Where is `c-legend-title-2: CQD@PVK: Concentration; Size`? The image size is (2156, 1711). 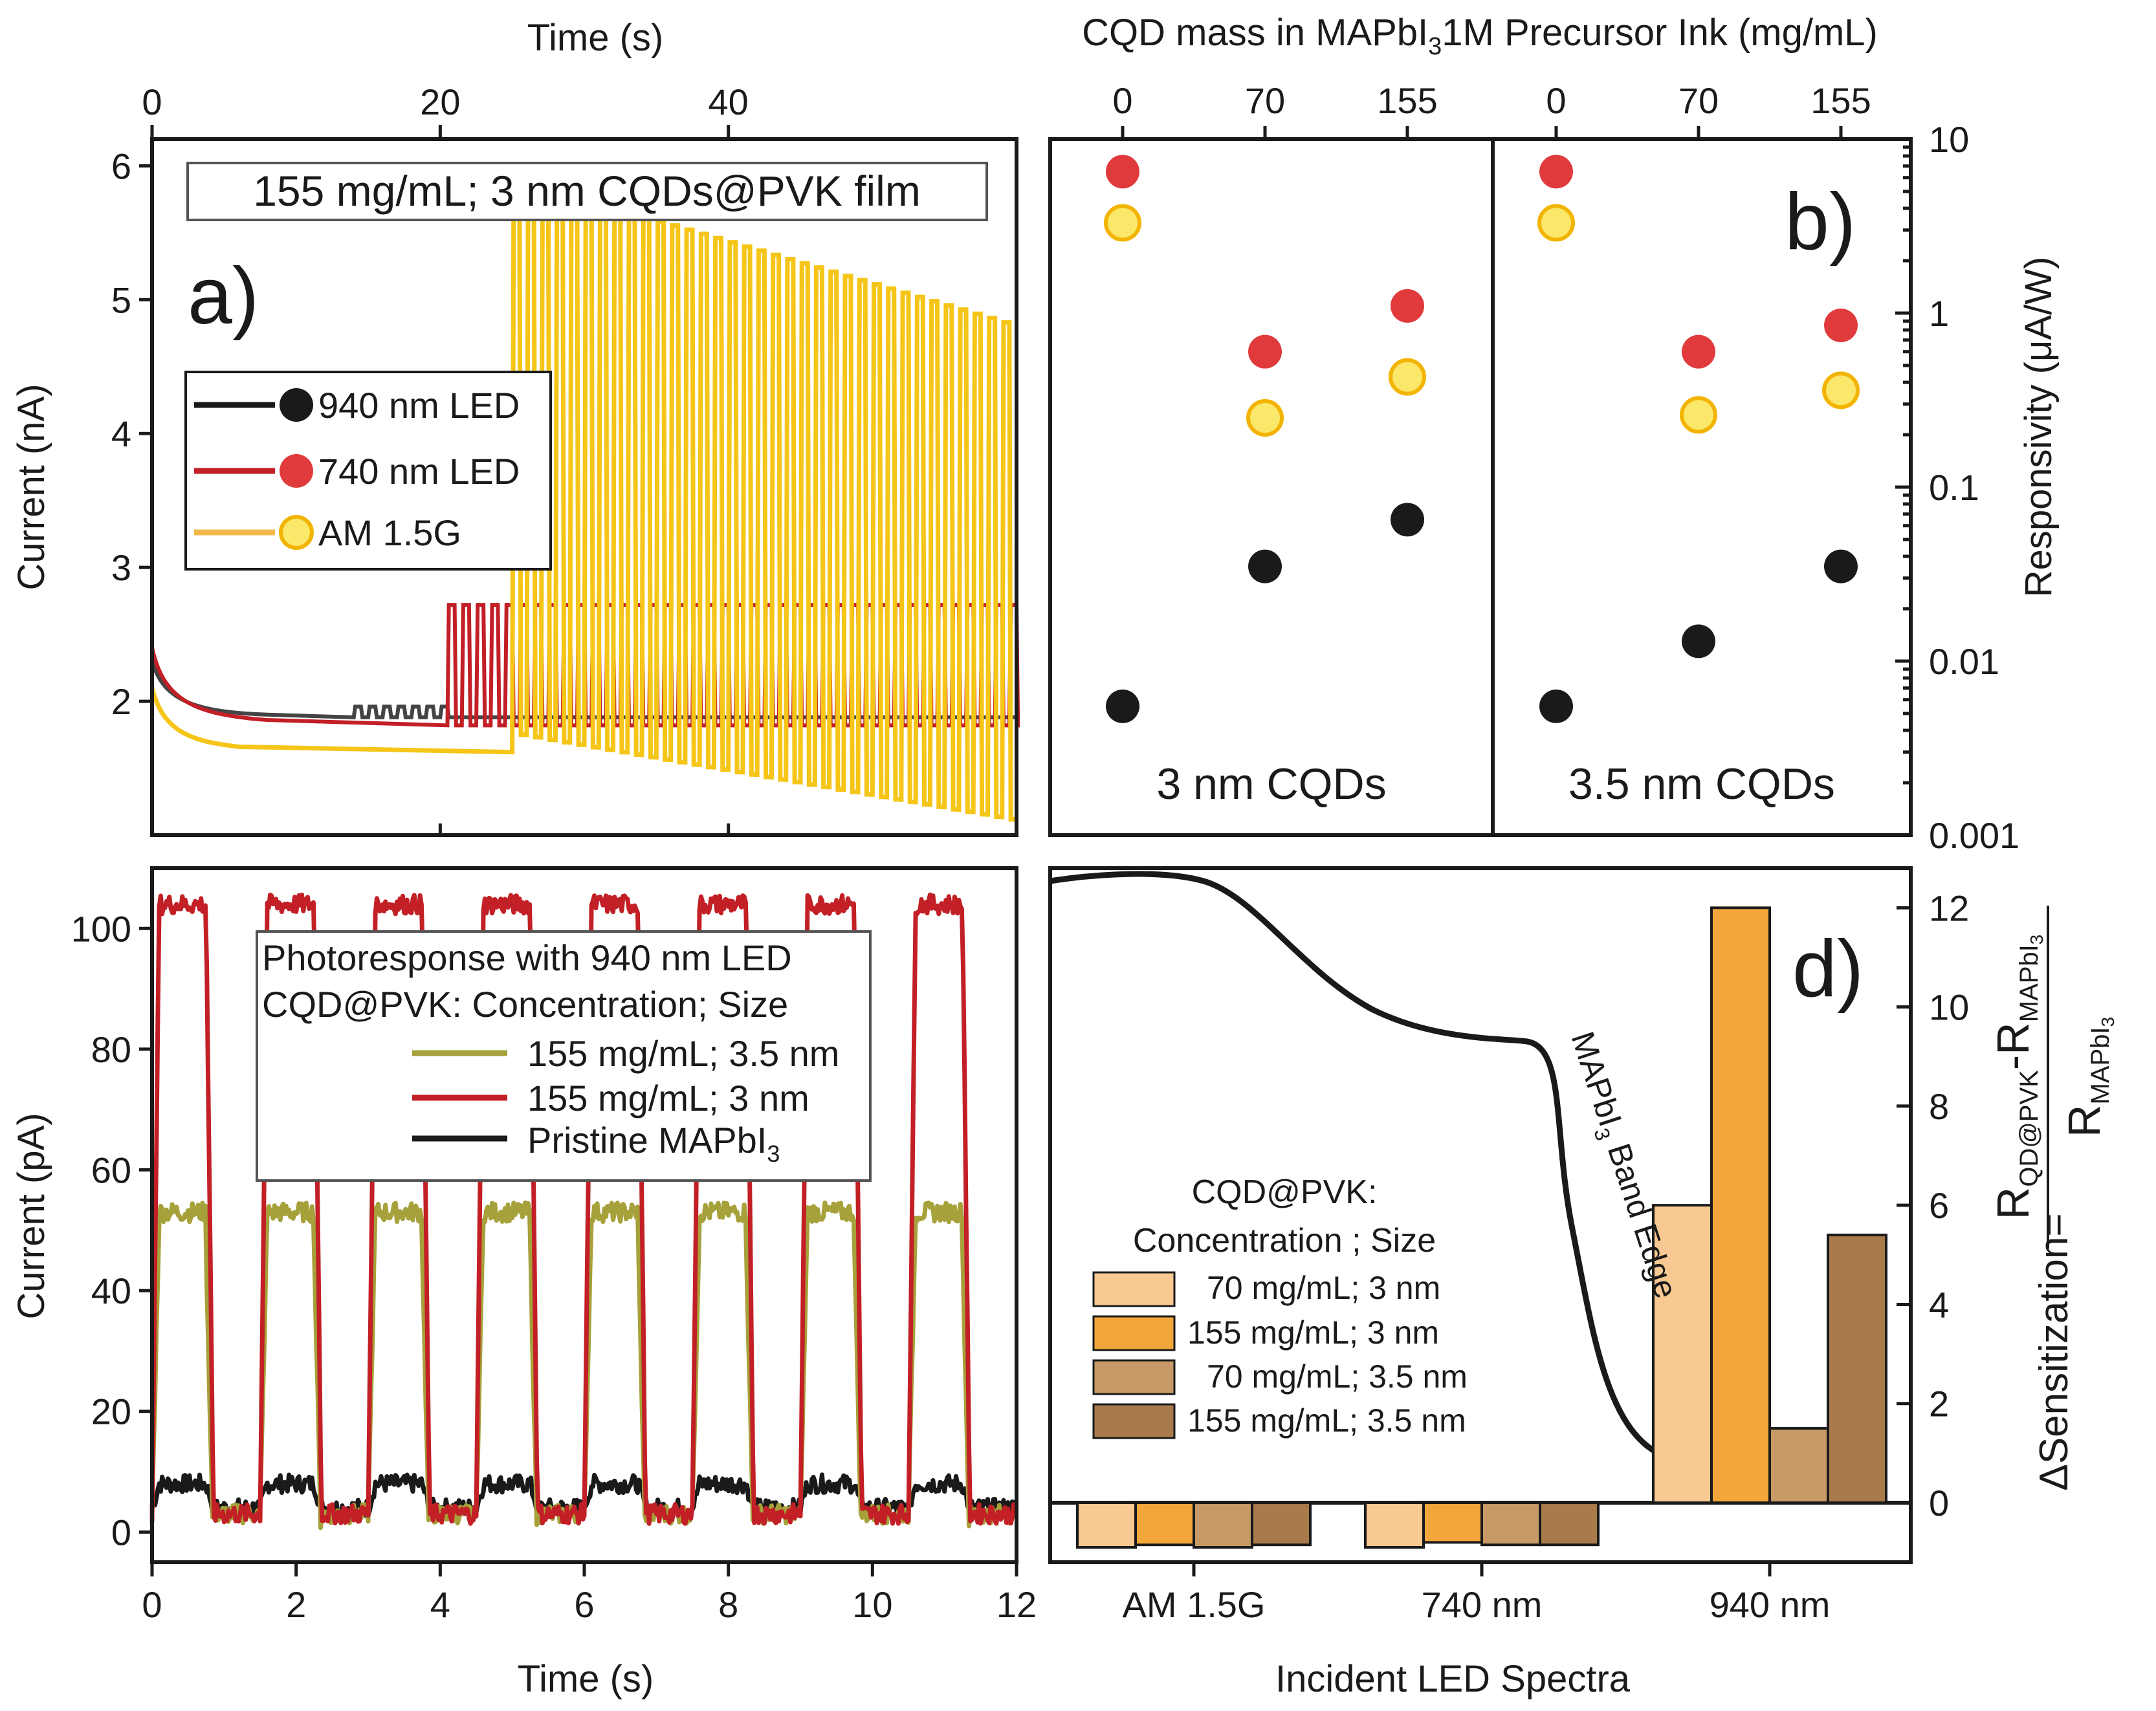 c-legend-title-2: CQD@PVK: Concentration; Size is located at coordinates (525, 1005).